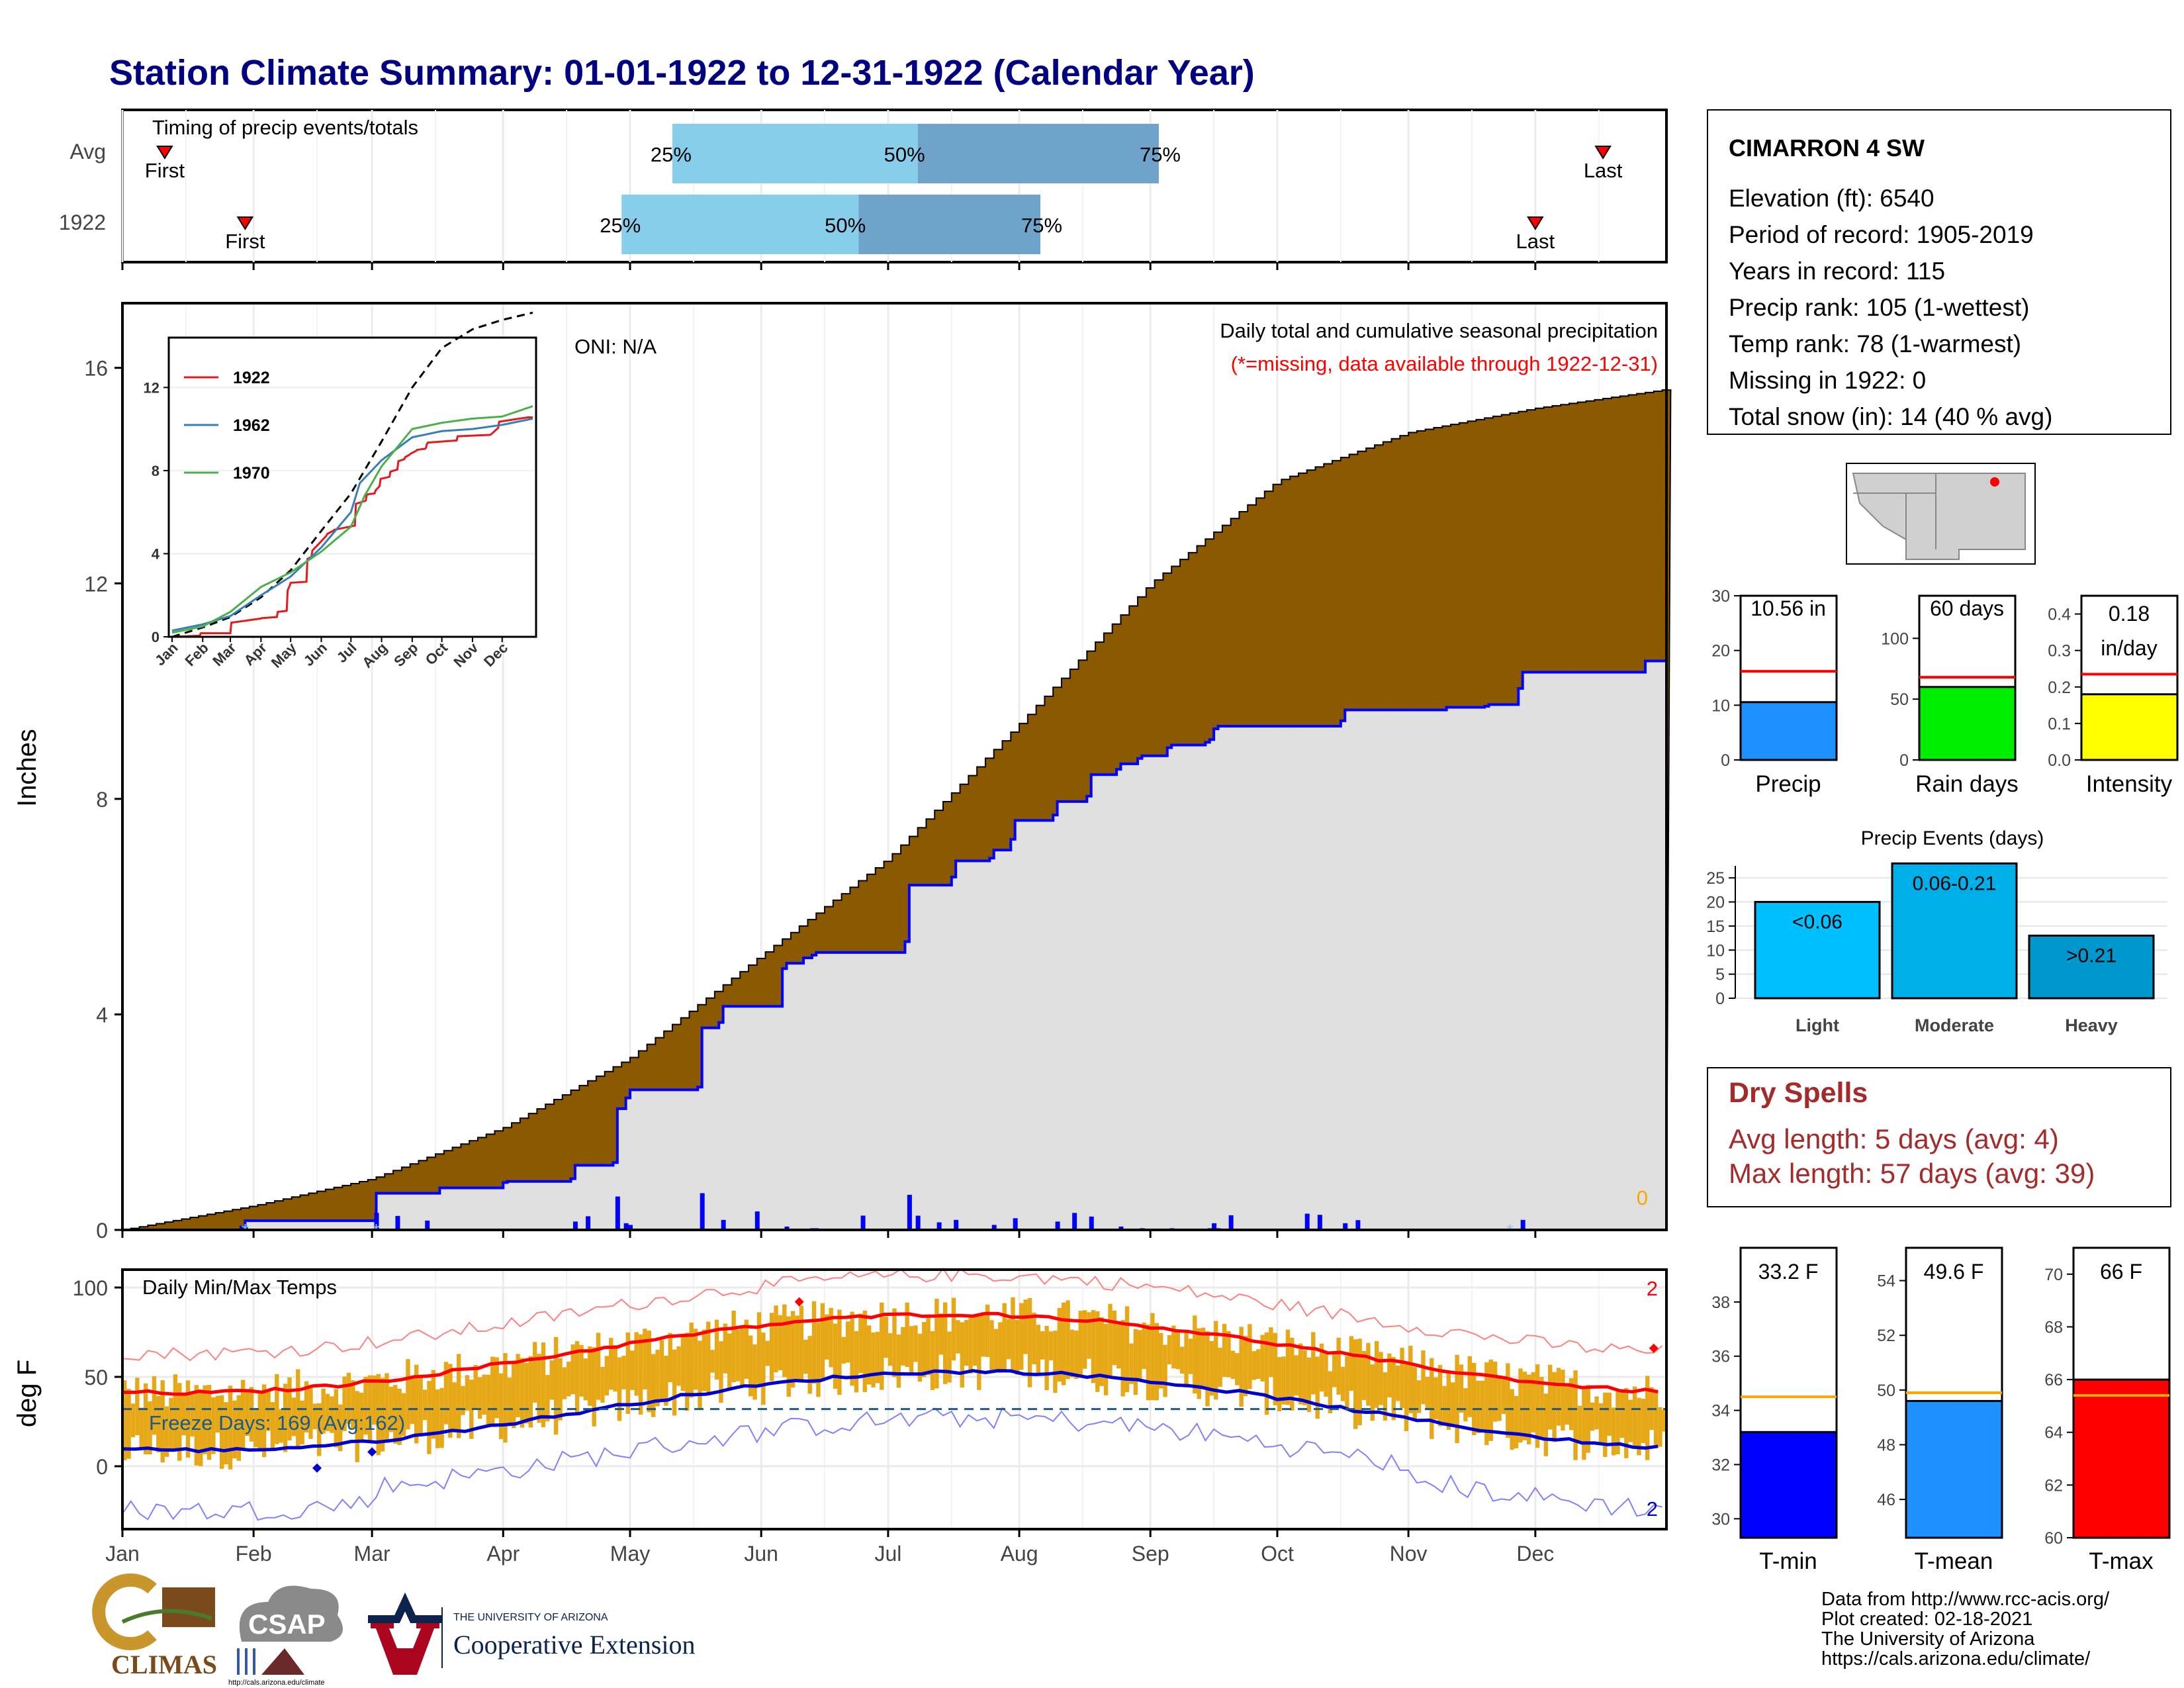 The width and height of the screenshot is (2184, 1688). What do you see at coordinates (1912, 1173) in the screenshot?
I see `dry-spells-max: Max length: 57 days (avg: 39)` at bounding box center [1912, 1173].